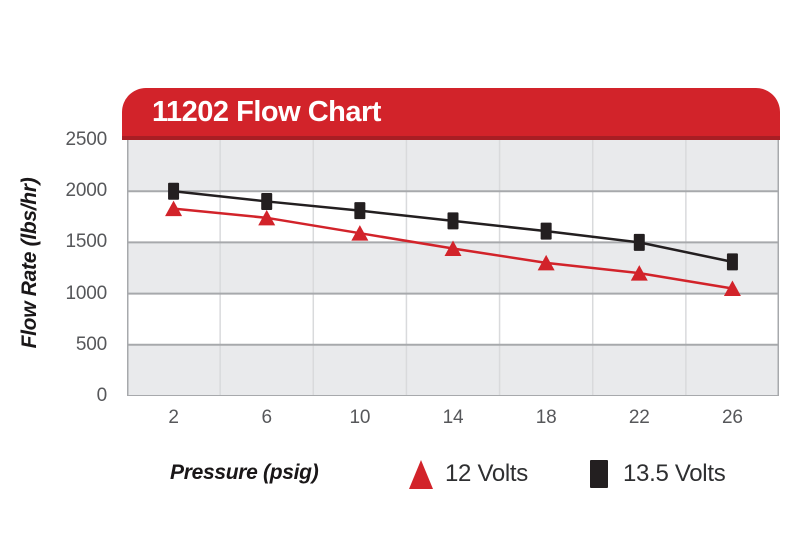 This screenshot has height=554, width=800. I want to click on legend-item-12-volts: 12 Volts, so click(468, 474).